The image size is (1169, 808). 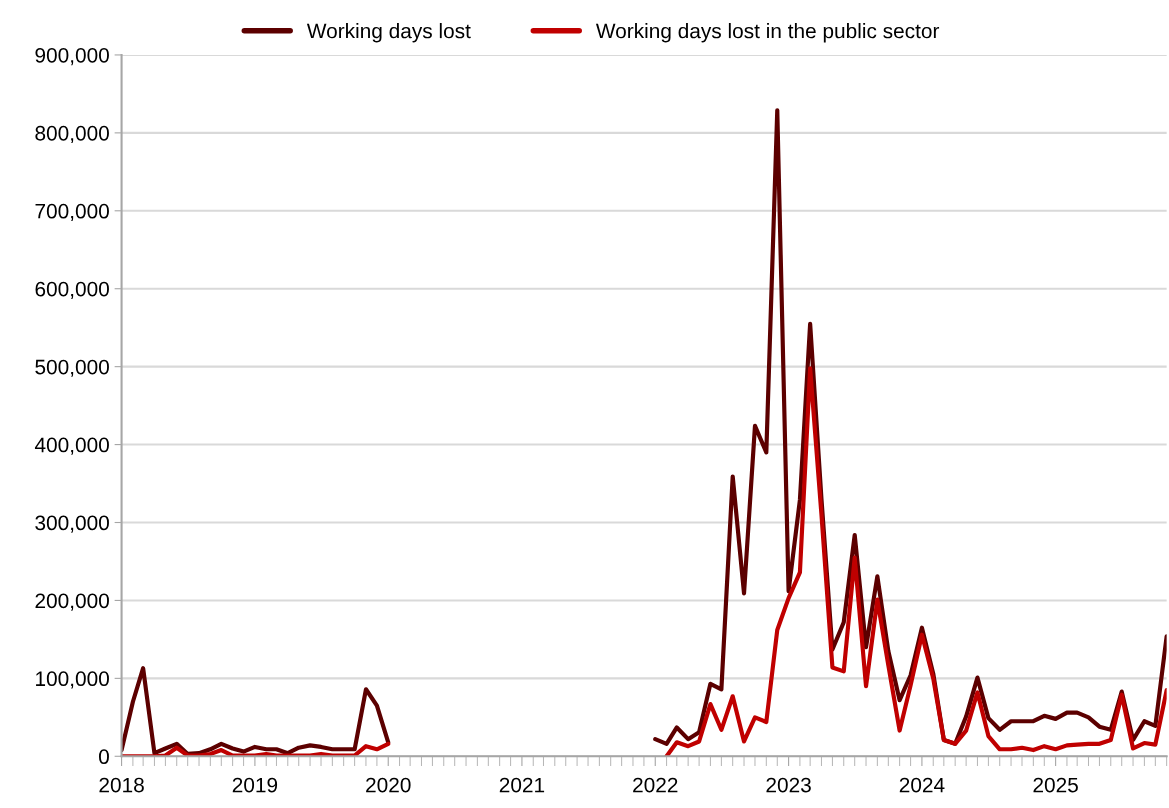 What do you see at coordinates (121, 785) in the screenshot?
I see `x-tick-label: 2018` at bounding box center [121, 785].